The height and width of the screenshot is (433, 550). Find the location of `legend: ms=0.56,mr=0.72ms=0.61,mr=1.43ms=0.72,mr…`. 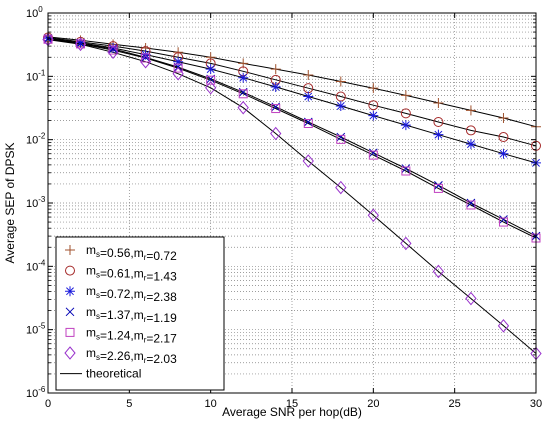

legend: ms=0.56,mr=0.72ms=0.61,mr=1.43ms=0.72,mr… is located at coordinates (140, 313).